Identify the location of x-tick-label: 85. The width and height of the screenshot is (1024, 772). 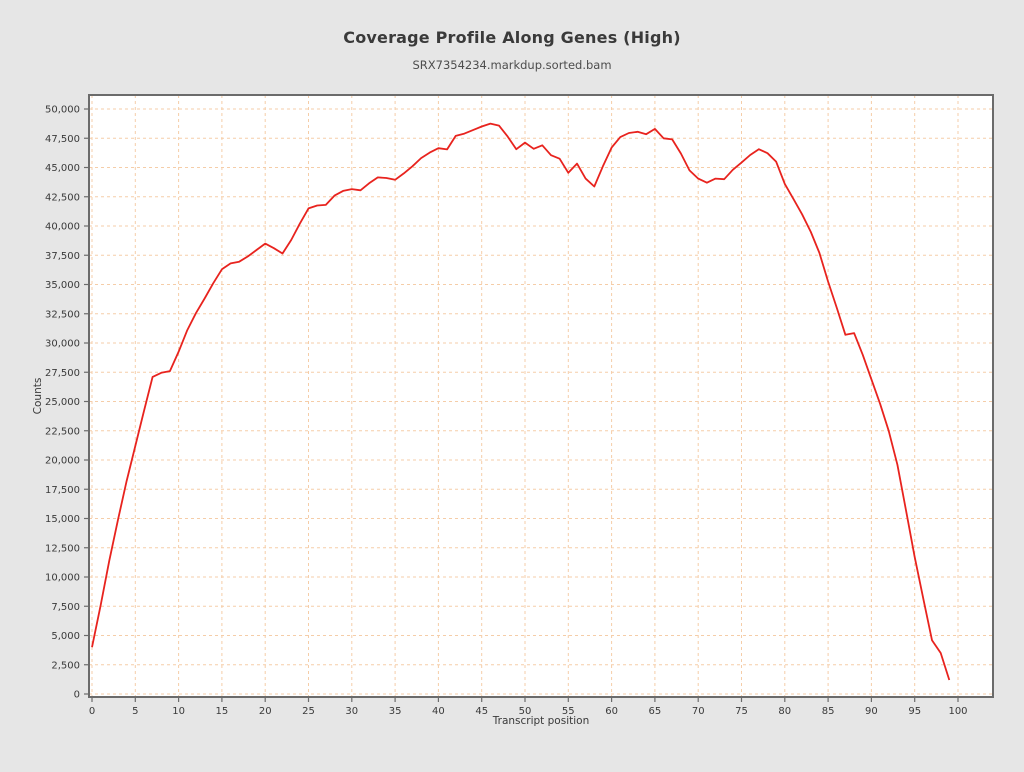
(828, 711).